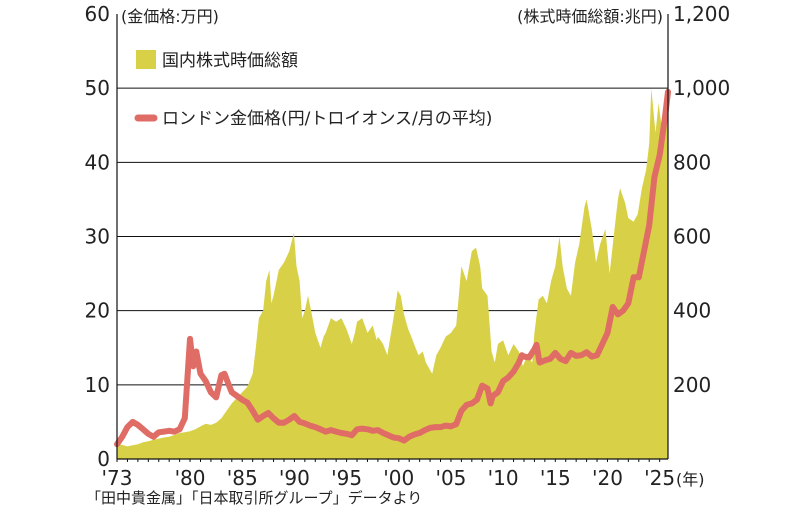  I want to click on right-tick-label: 800, so click(692, 162).